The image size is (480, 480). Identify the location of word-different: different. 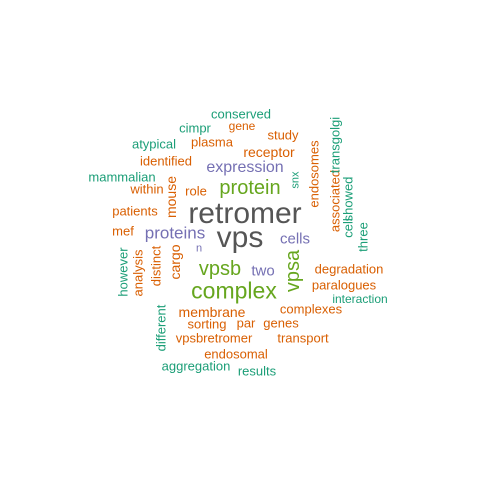
(161, 328).